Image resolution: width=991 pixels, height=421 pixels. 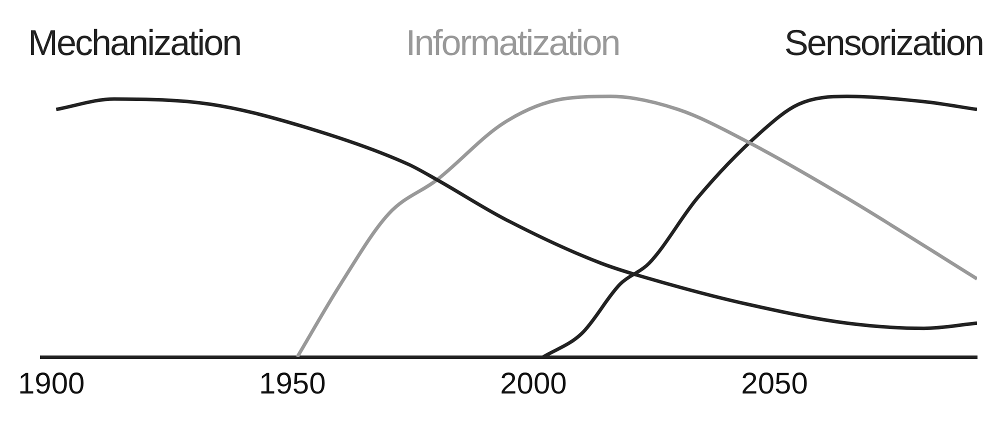 I want to click on series-label: Mechanization, so click(x=134, y=43).